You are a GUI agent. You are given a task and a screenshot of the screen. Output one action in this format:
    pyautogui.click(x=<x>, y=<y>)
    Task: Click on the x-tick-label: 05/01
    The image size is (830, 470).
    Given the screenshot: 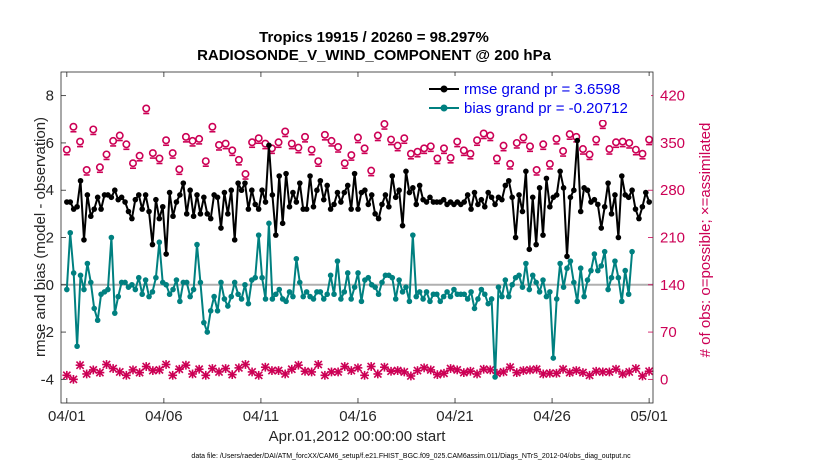 What is the action you would take?
    pyautogui.click(x=649, y=416)
    